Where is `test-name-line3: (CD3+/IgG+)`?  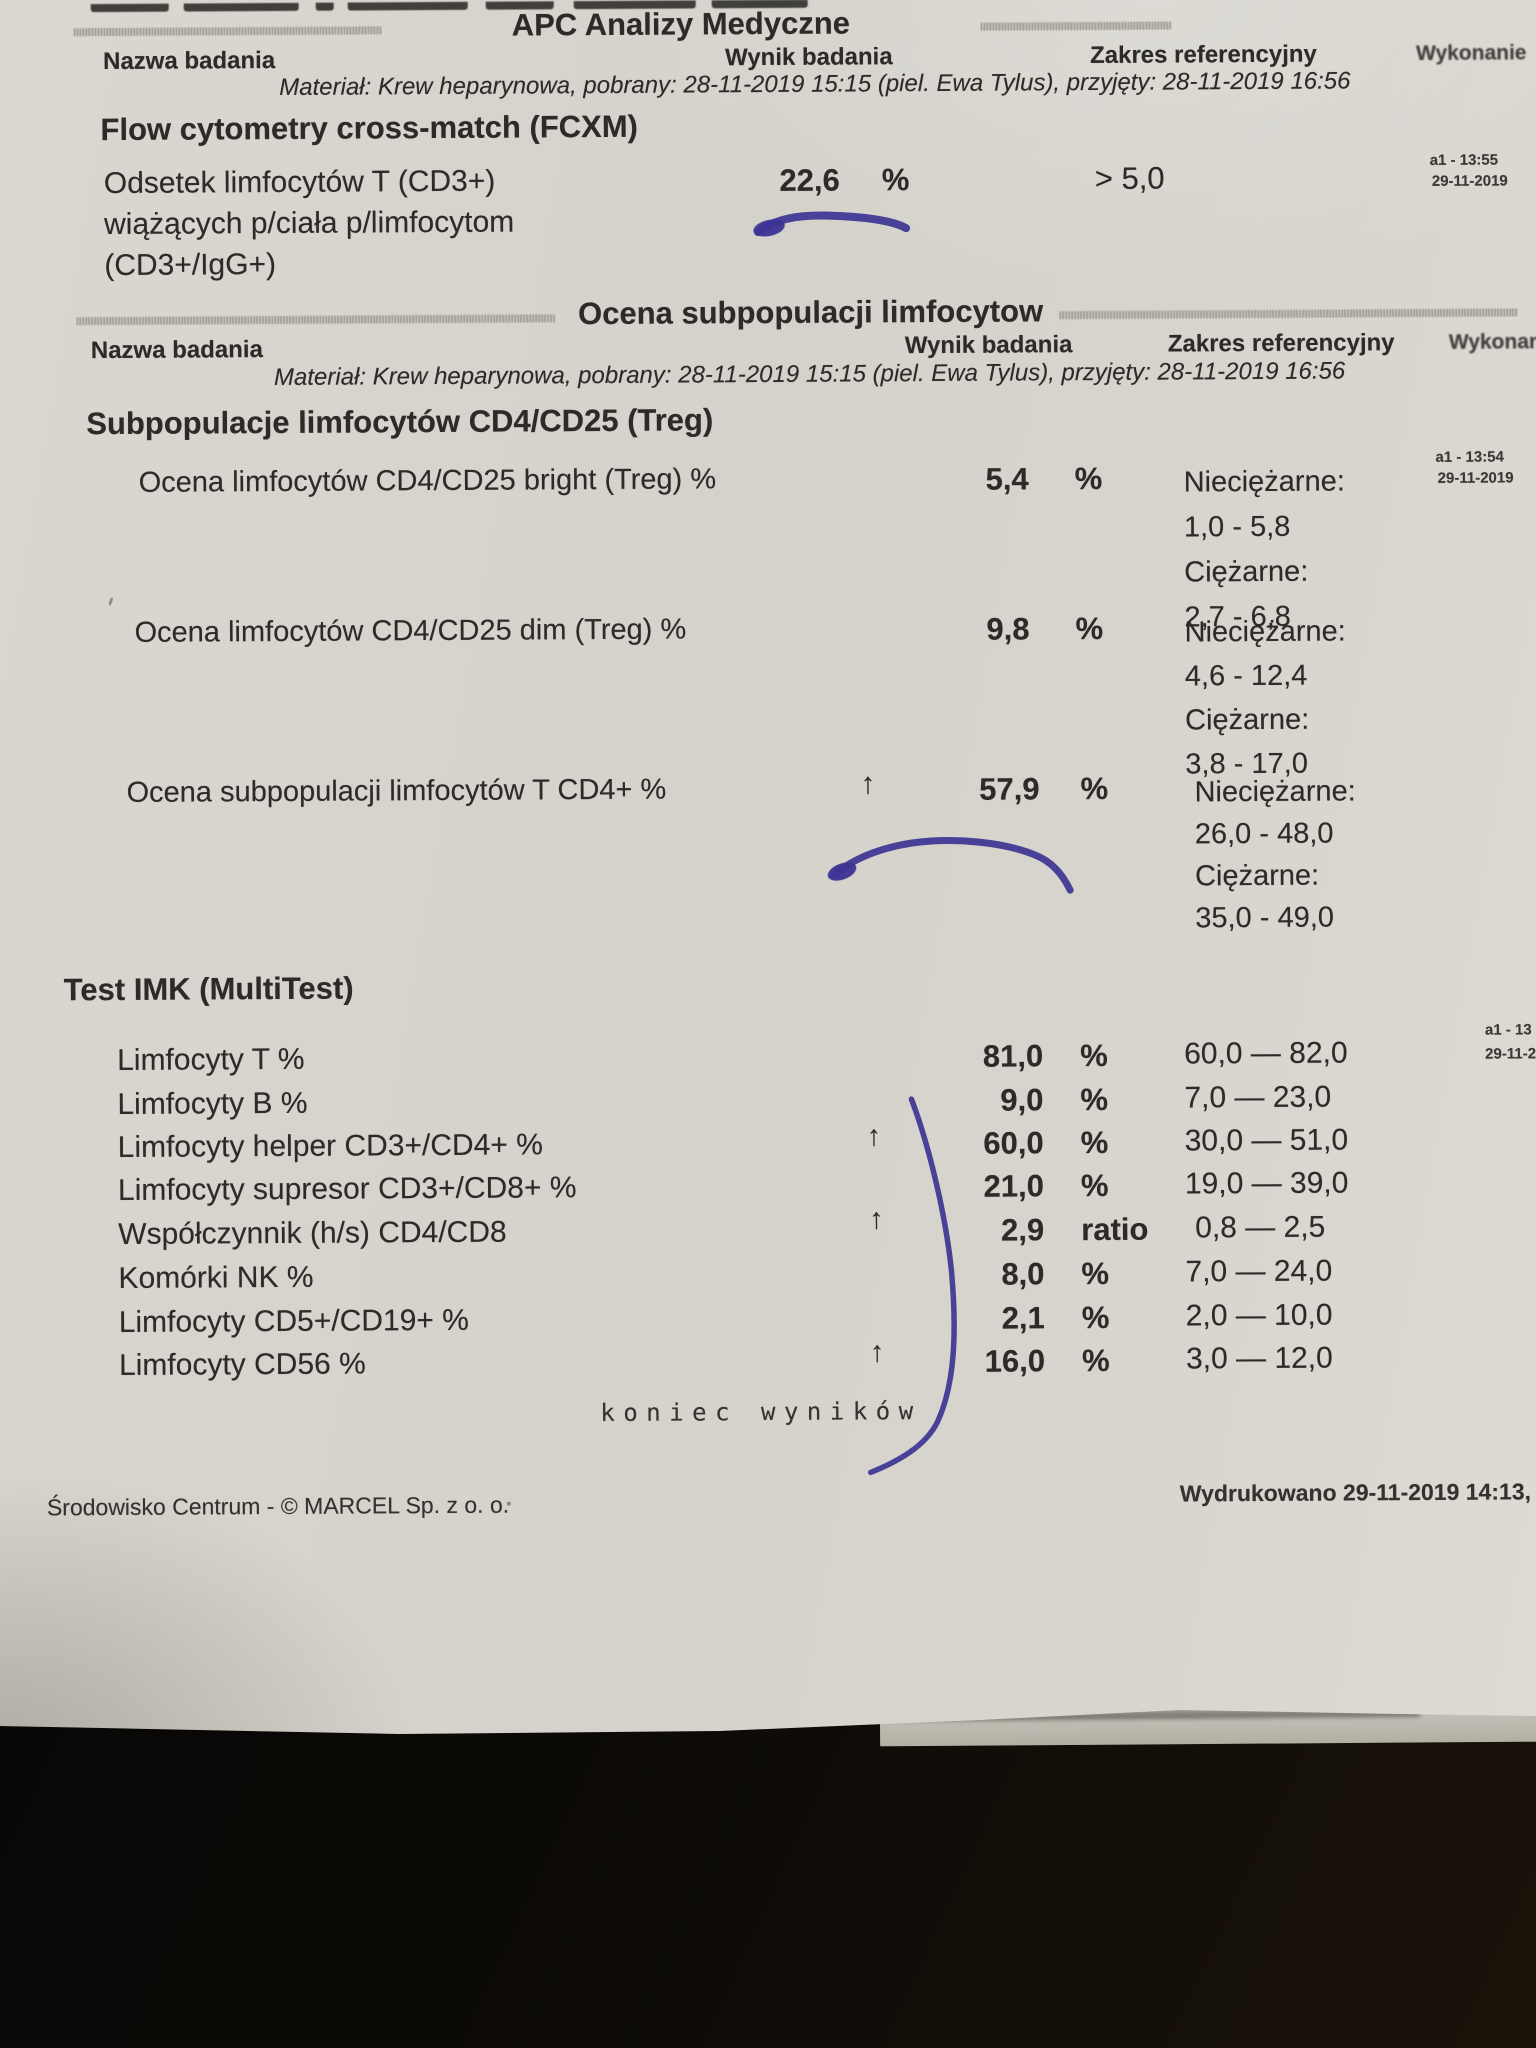
test-name-line3: (CD3+/IgG+) is located at coordinates (190, 265).